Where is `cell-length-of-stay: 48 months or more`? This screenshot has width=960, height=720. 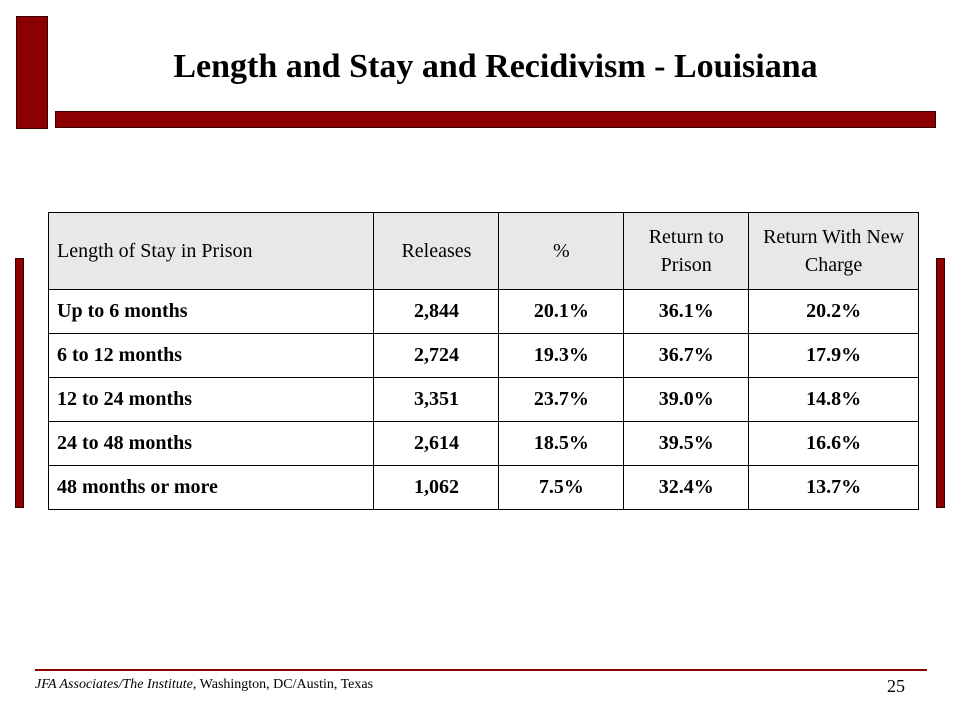
cell-length-of-stay: 48 months or more is located at coordinates (211, 487).